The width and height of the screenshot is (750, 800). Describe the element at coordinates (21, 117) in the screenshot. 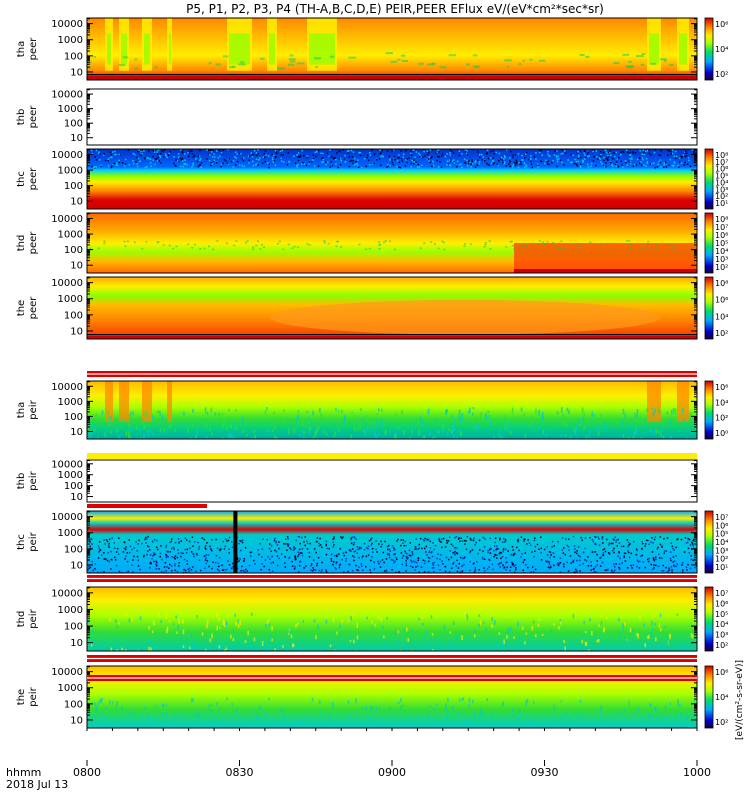

I see `panel-ylabel-probe: thb` at that location.